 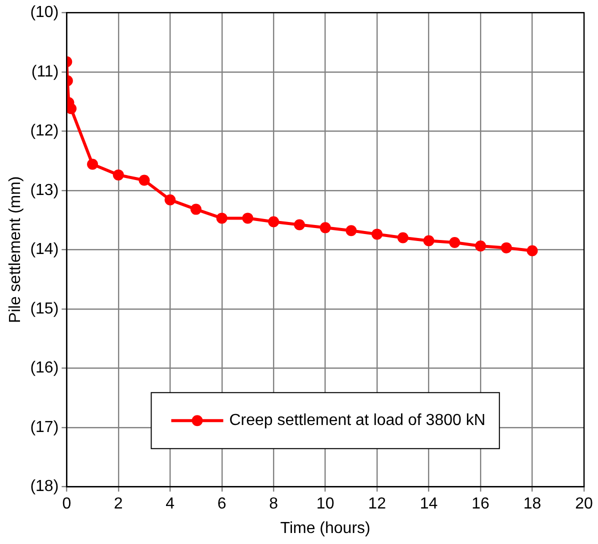 I want to click on y-tick-label: (16), so click(x=44, y=368).